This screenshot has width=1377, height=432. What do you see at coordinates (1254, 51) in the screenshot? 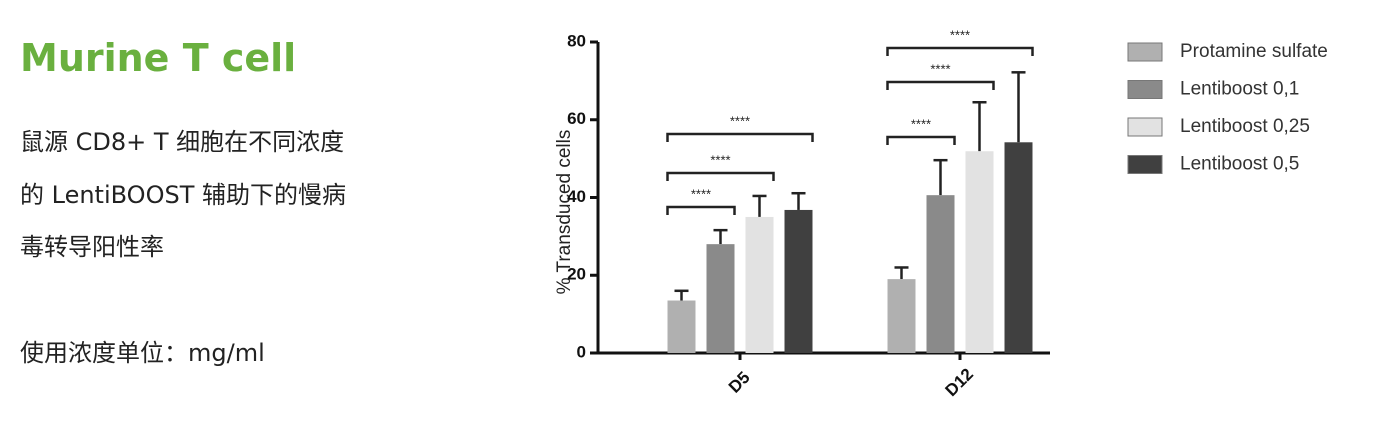
I see `legend-label: Protamine sulfate` at bounding box center [1254, 51].